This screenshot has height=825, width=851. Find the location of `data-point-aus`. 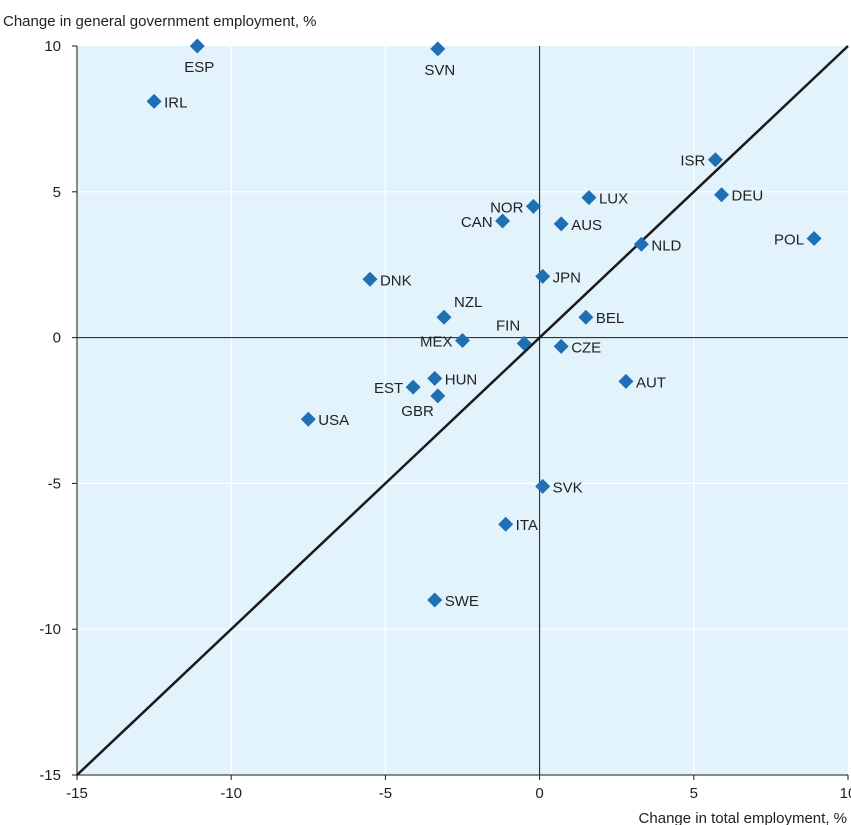

data-point-aus is located at coordinates (561, 224).